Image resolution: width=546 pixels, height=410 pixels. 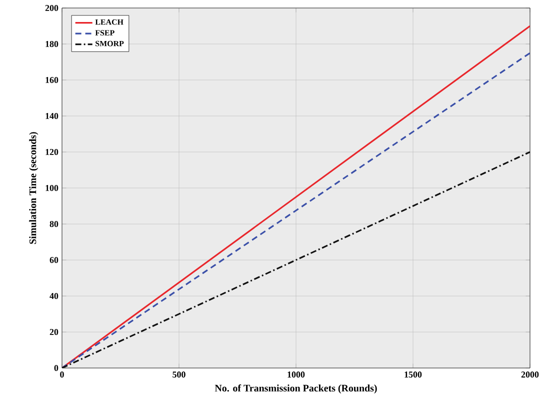 What do you see at coordinates (51, 8) in the screenshot?
I see `y-tick-label: 200` at bounding box center [51, 8].